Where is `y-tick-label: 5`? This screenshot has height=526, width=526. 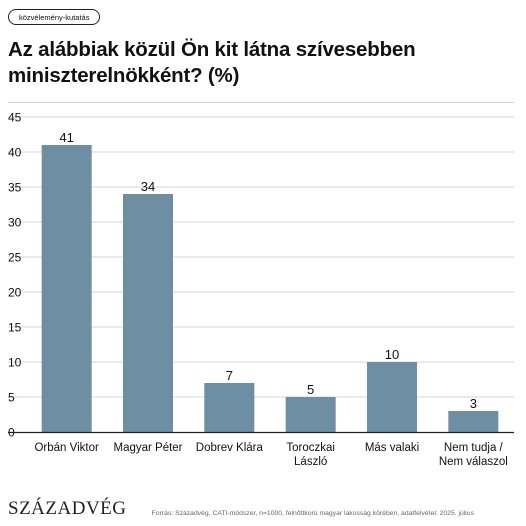
y-tick-label: 5 is located at coordinates (11, 398).